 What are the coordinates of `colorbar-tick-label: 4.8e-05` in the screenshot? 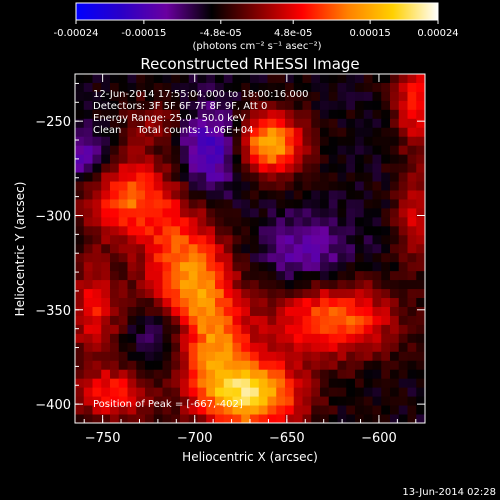 It's located at (293, 33).